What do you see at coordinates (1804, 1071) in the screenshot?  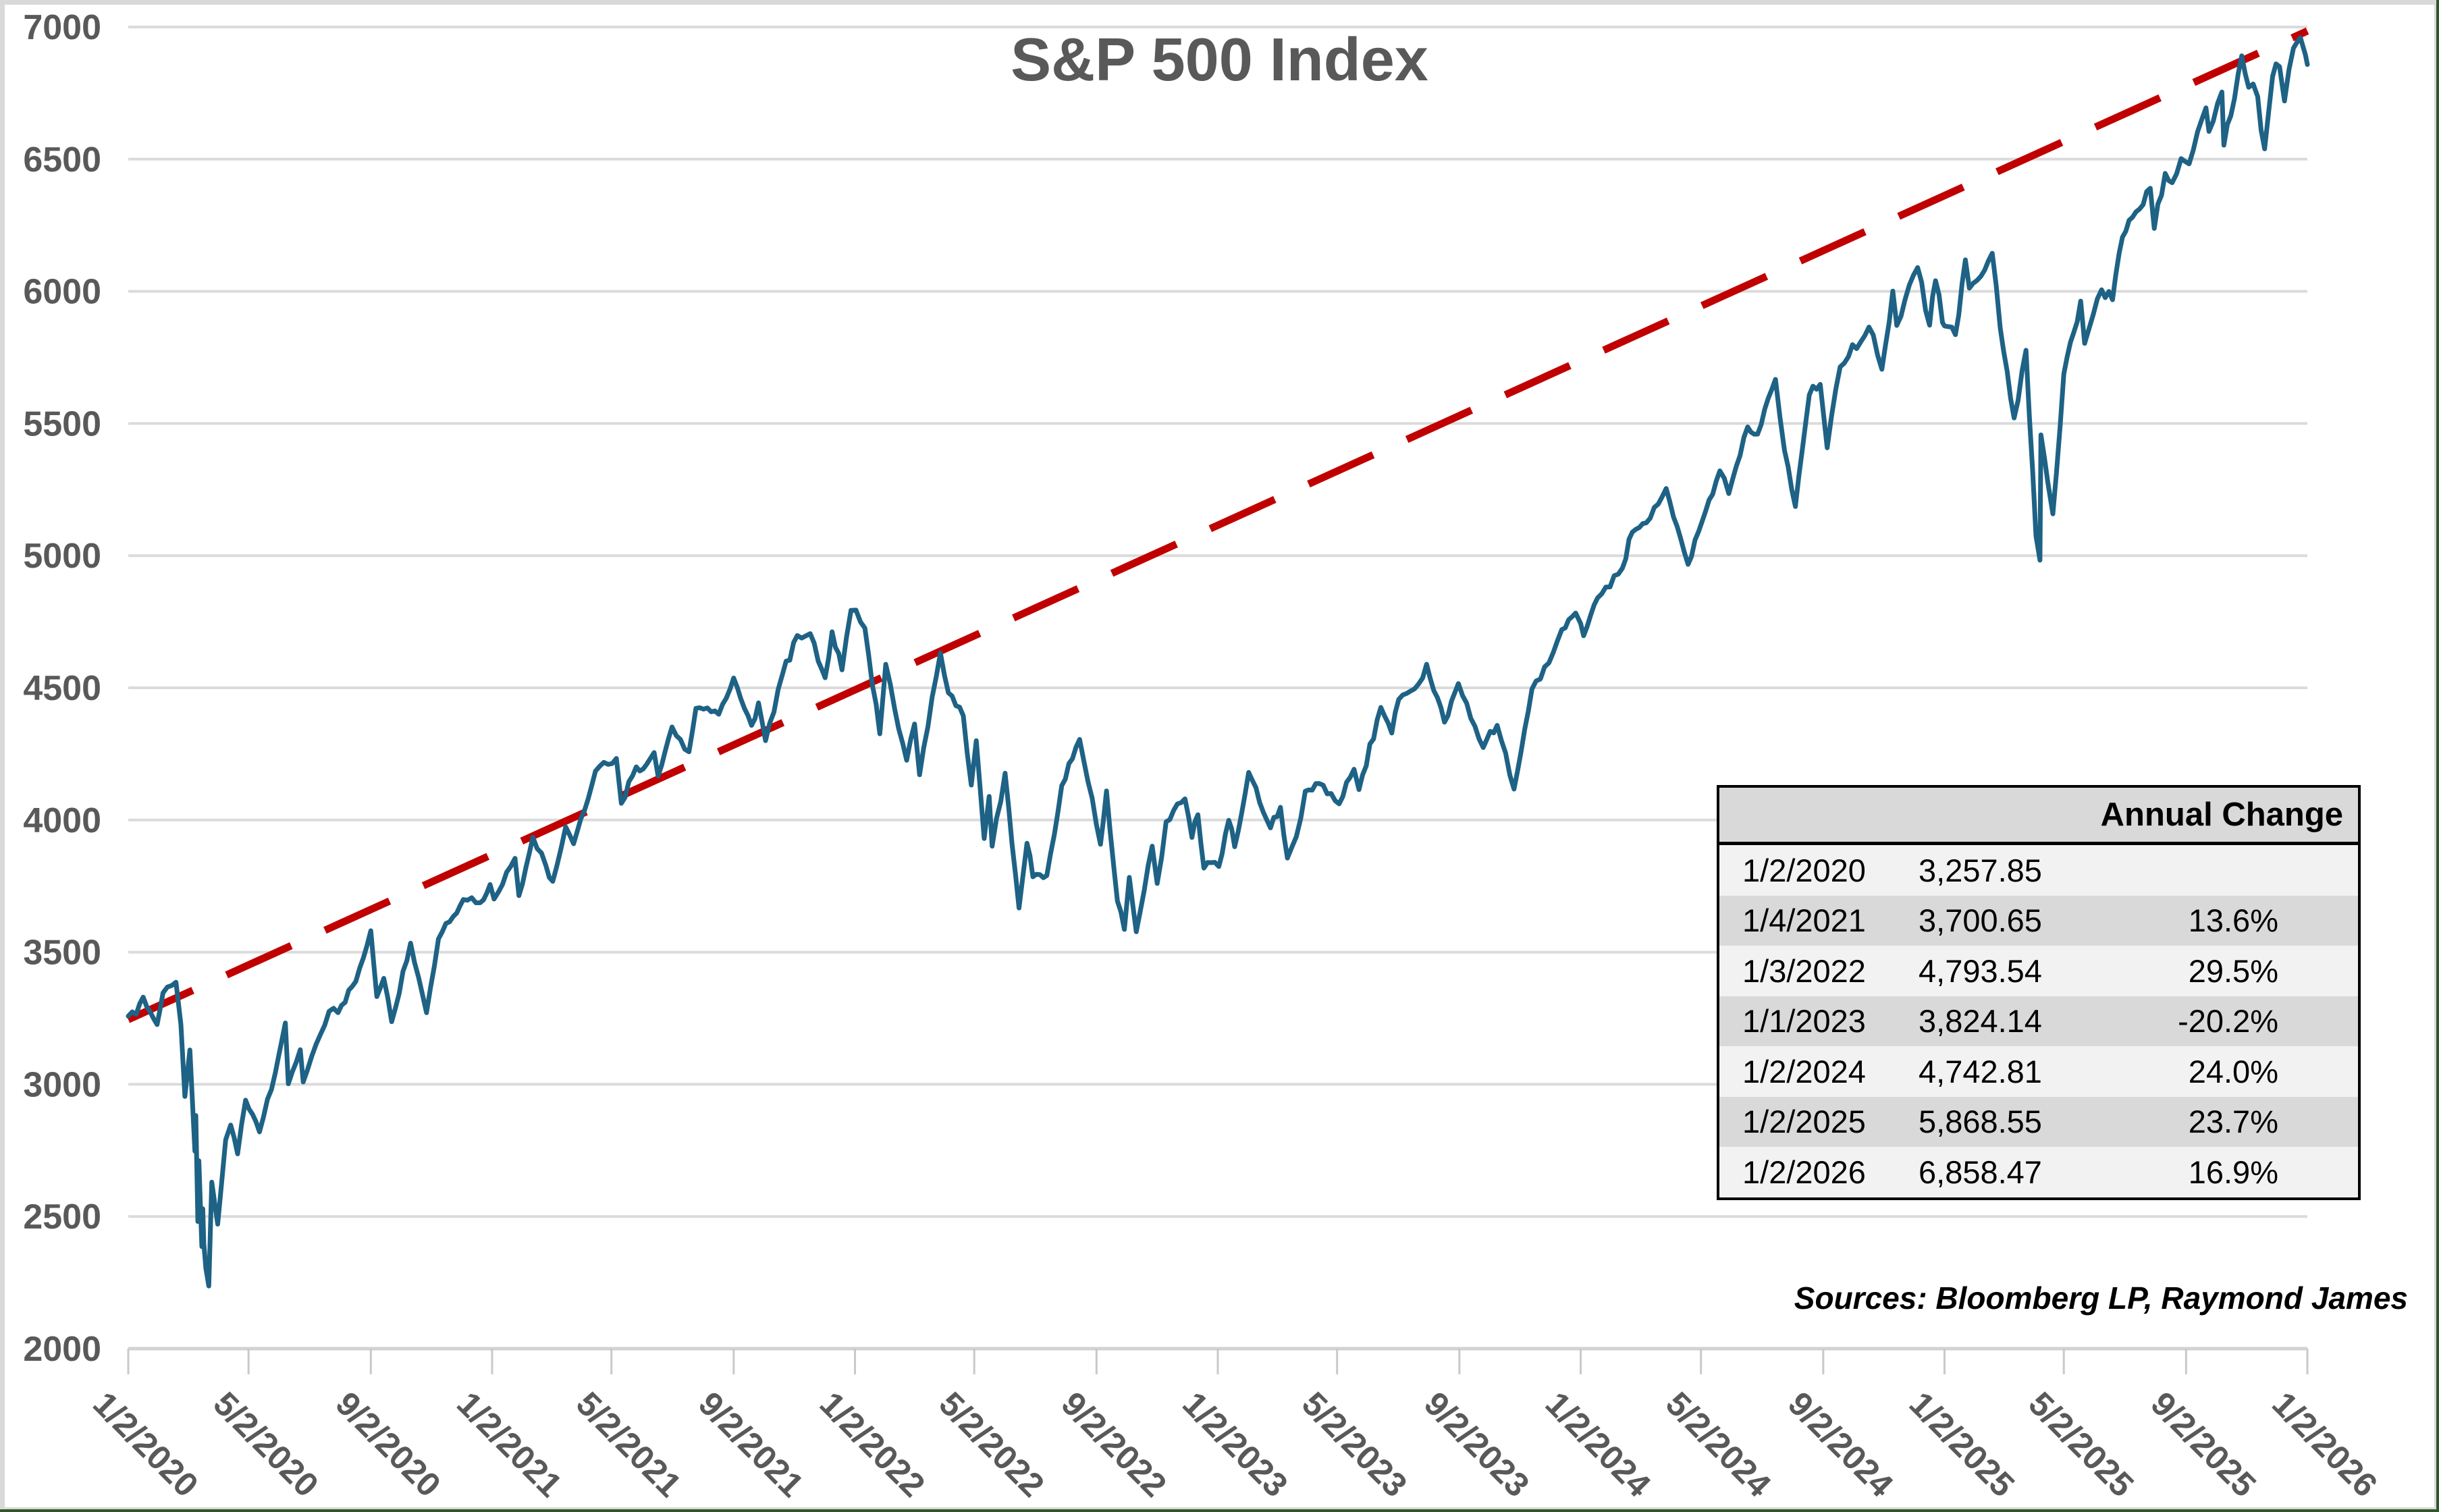 I see `cell-date: 1/2/2024` at bounding box center [1804, 1071].